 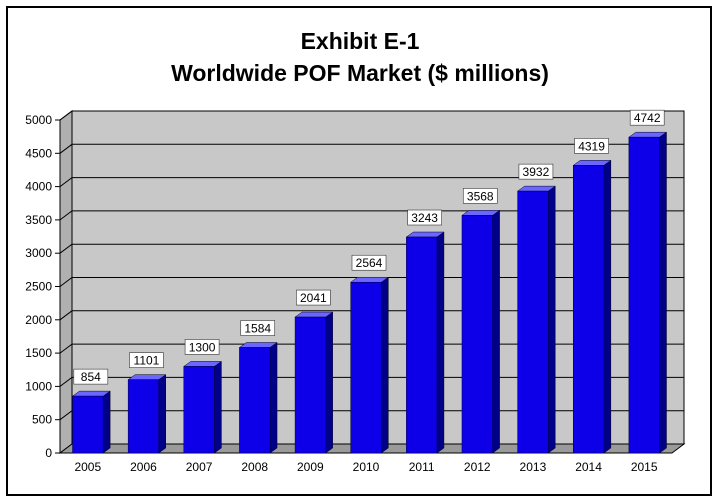 I want to click on x-tick-label: 2011, so click(x=422, y=467).